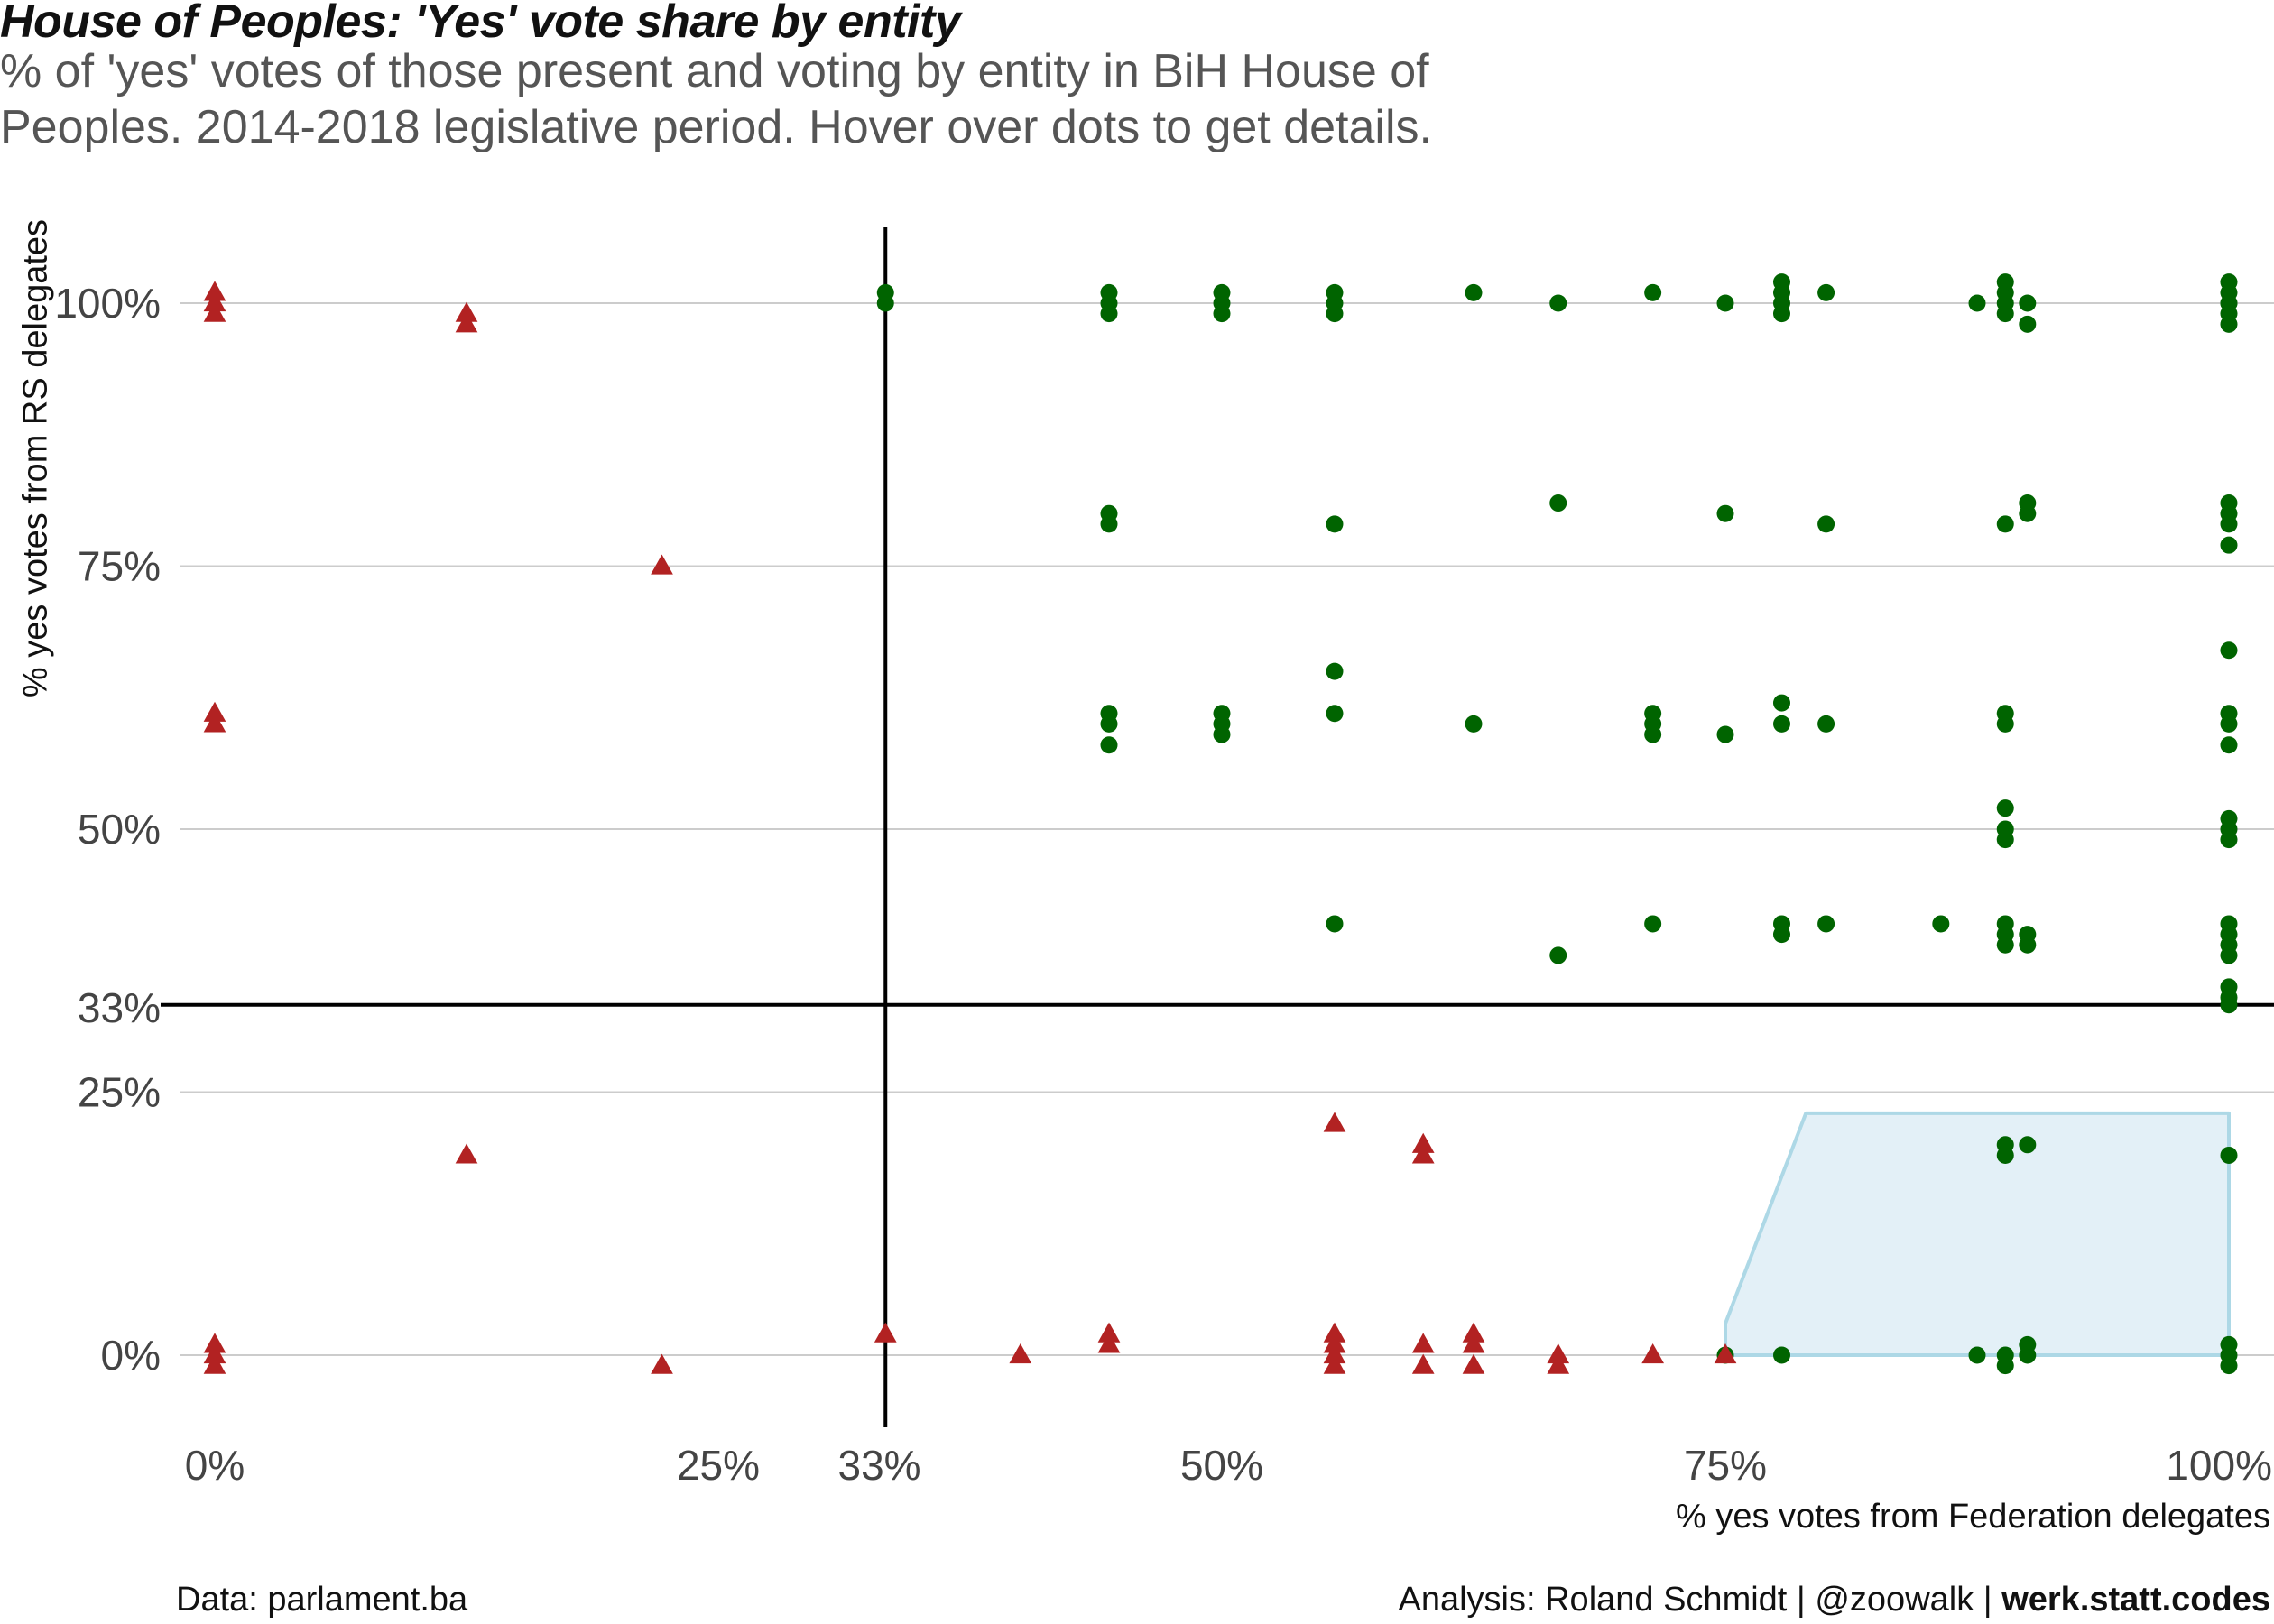  I want to click on data-source-caption: Data: parlament.ba, so click(322, 1600).